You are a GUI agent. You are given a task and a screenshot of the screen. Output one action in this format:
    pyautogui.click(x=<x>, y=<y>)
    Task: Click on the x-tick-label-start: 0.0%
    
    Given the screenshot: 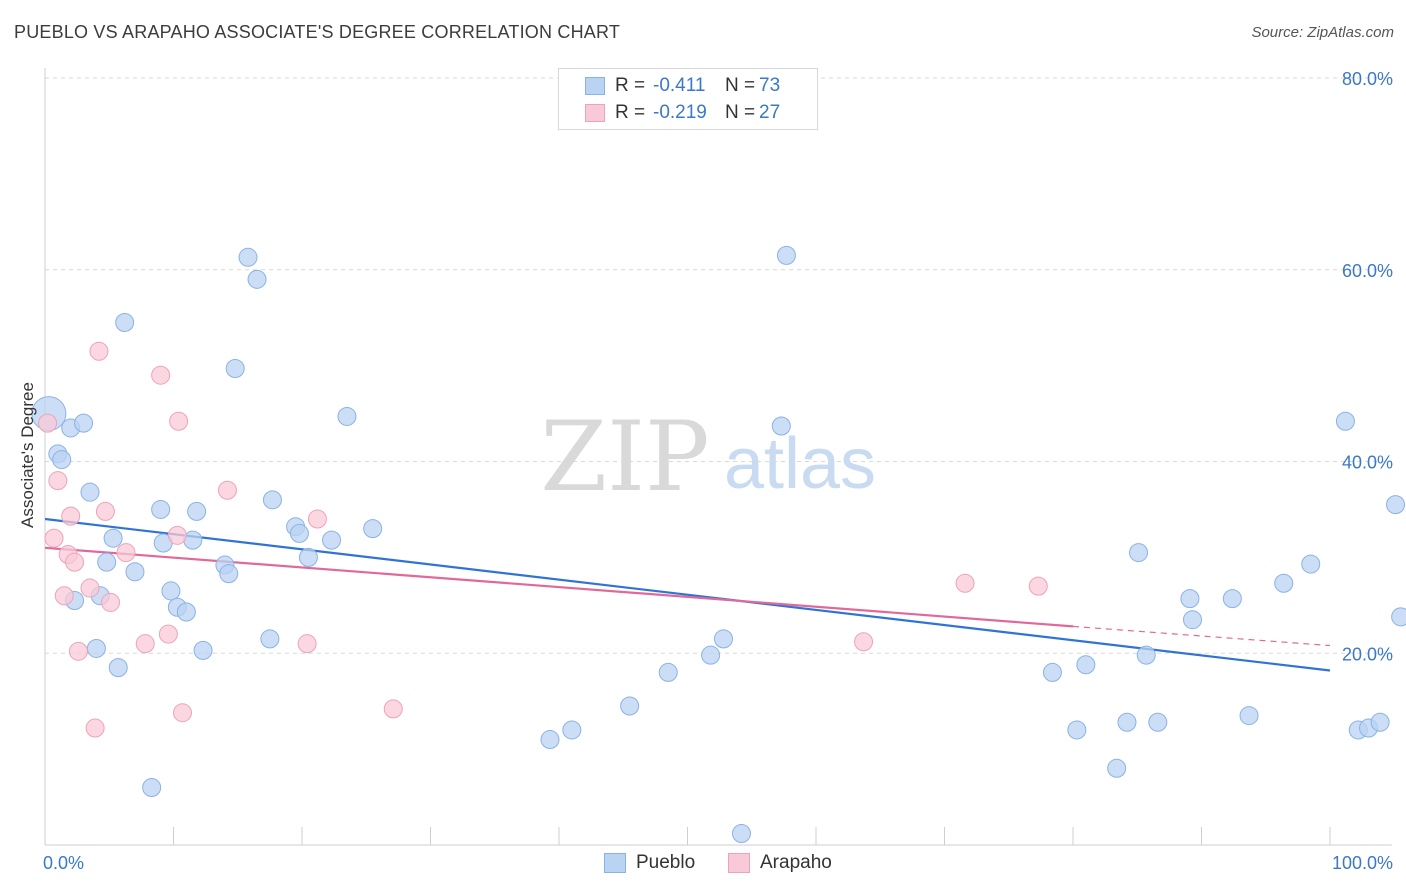 What is the action you would take?
    pyautogui.click(x=63, y=863)
    